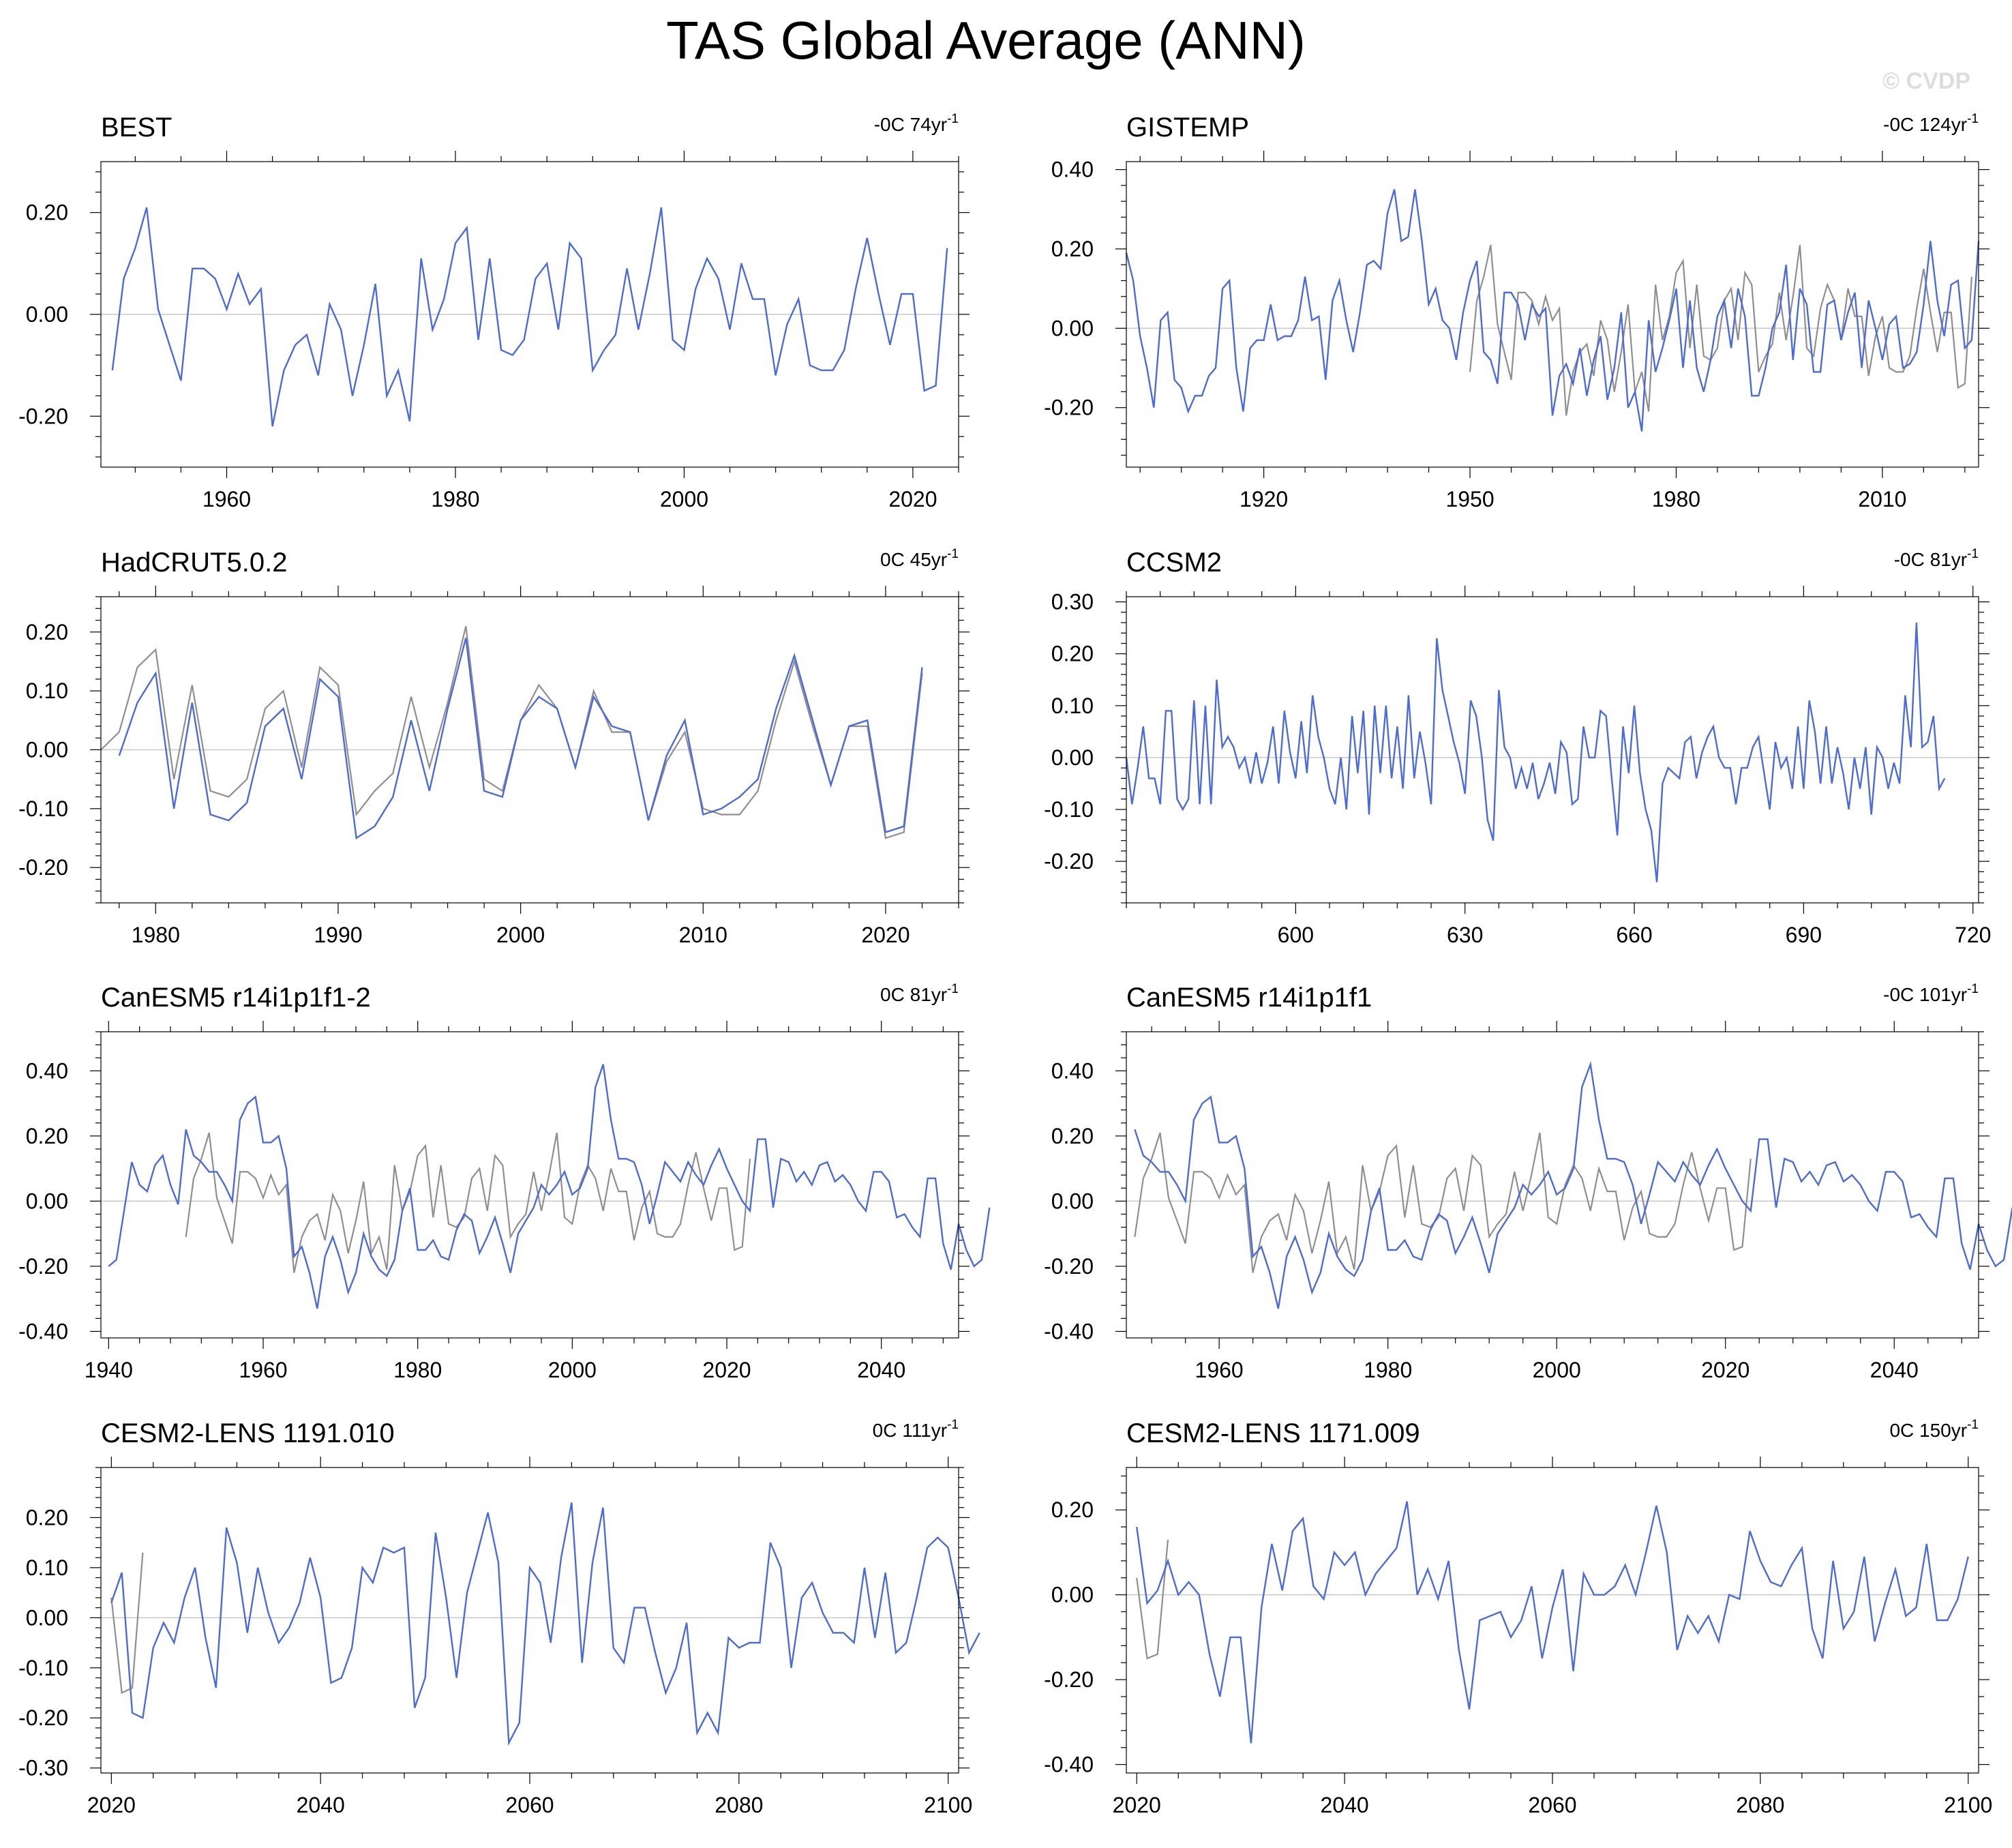 The height and width of the screenshot is (1848, 2012). What do you see at coordinates (1069, 1765) in the screenshot?
I see `y-tick-label: -0.40` at bounding box center [1069, 1765].